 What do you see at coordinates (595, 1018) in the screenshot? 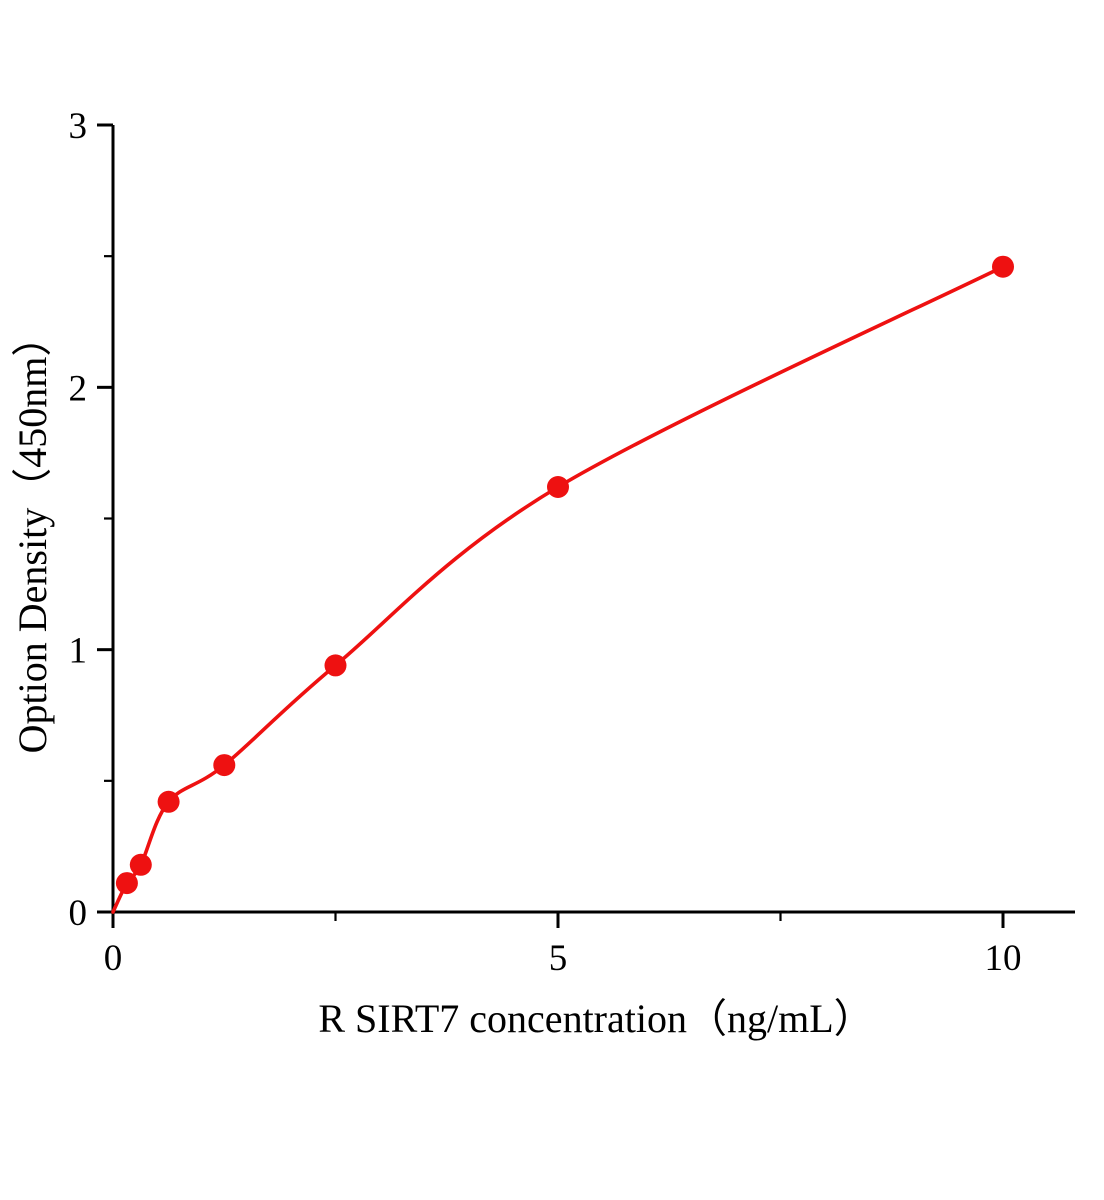
I see `x-axis-label: R SIRT7 concentration（ng/mL）` at bounding box center [595, 1018].